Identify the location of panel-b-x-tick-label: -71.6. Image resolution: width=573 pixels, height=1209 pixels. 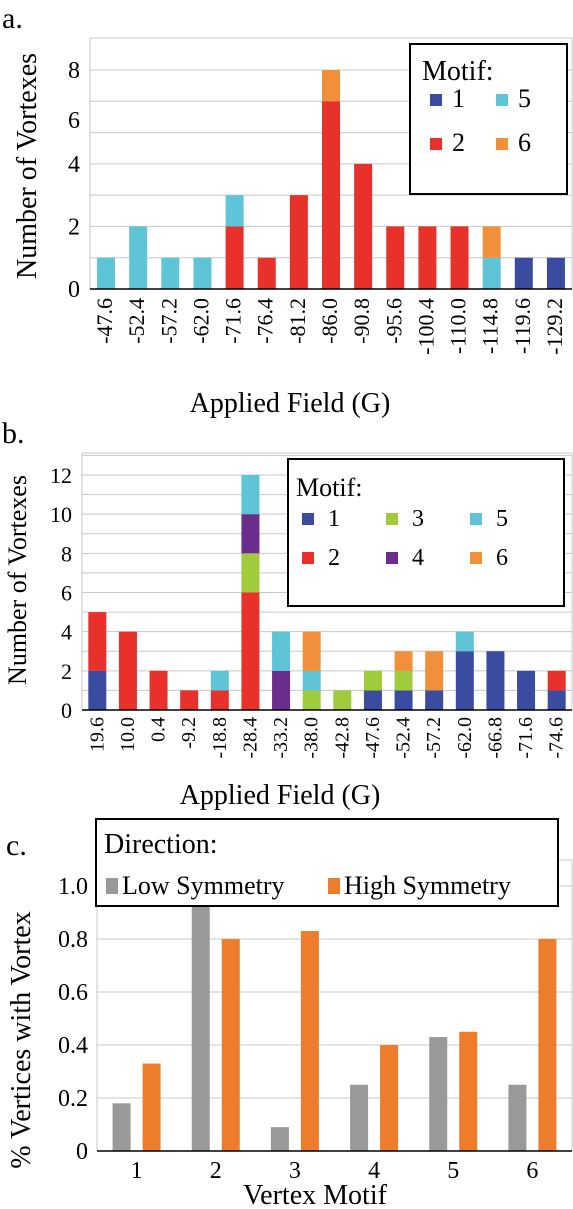
(526, 738).